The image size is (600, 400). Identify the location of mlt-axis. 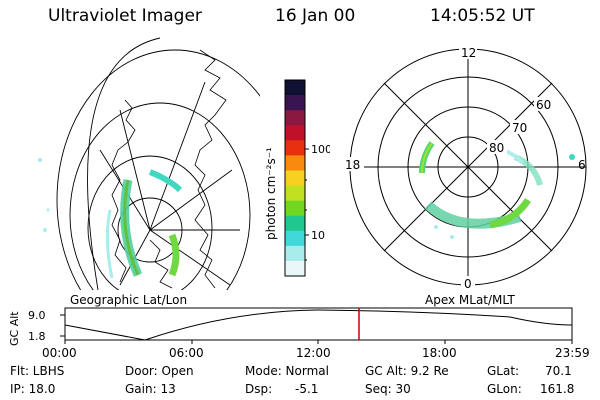
(468, 167).